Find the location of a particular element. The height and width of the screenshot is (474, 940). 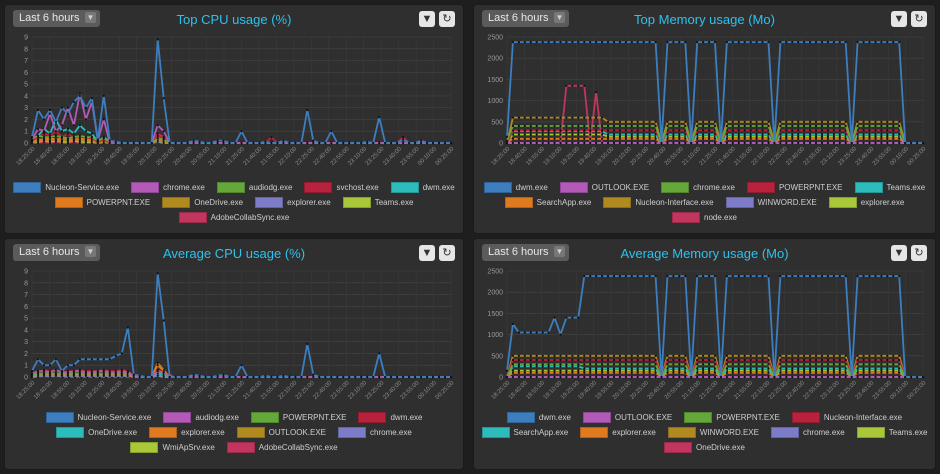

legend-label: node.exe is located at coordinates (720, 217).